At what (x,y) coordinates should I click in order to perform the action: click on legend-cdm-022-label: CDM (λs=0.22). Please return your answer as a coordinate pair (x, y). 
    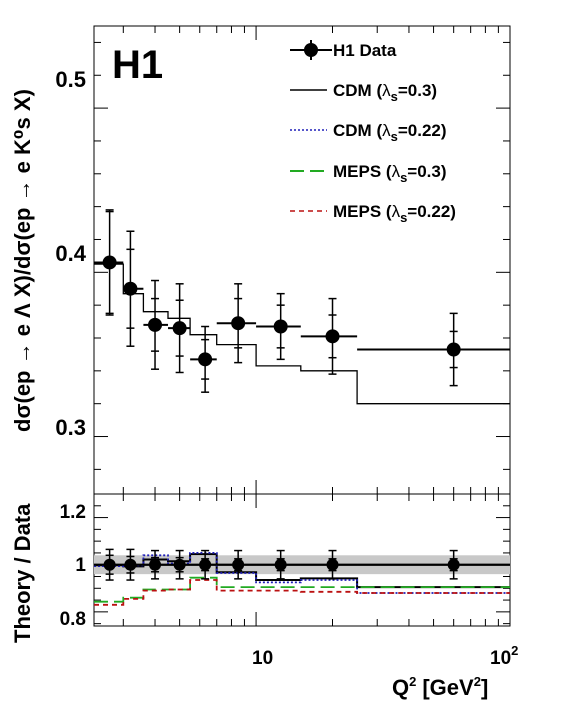
    Looking at the image, I should click on (390, 132).